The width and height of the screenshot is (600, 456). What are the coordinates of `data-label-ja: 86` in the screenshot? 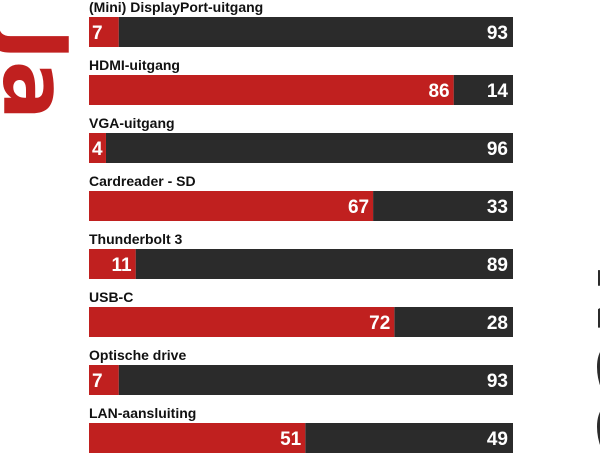 It's located at (438, 91).